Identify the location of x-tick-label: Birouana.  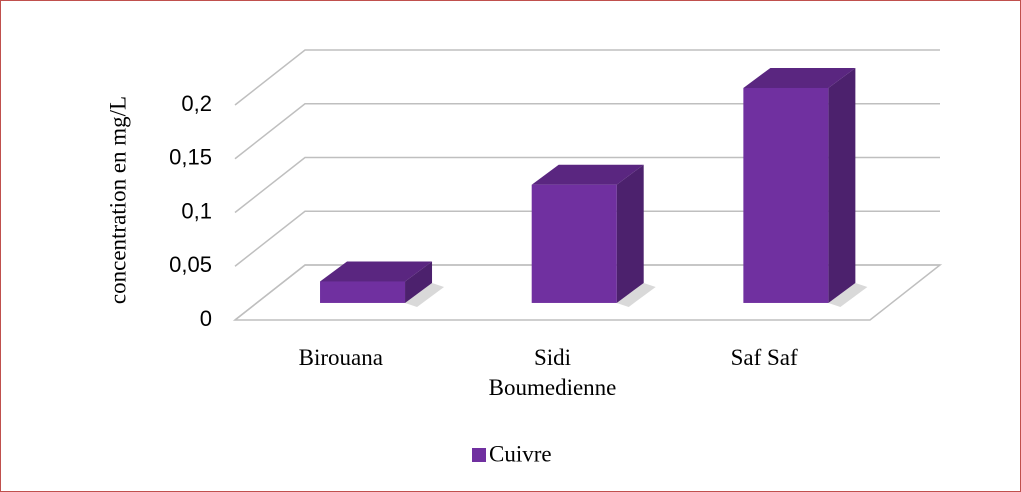
(340, 357).